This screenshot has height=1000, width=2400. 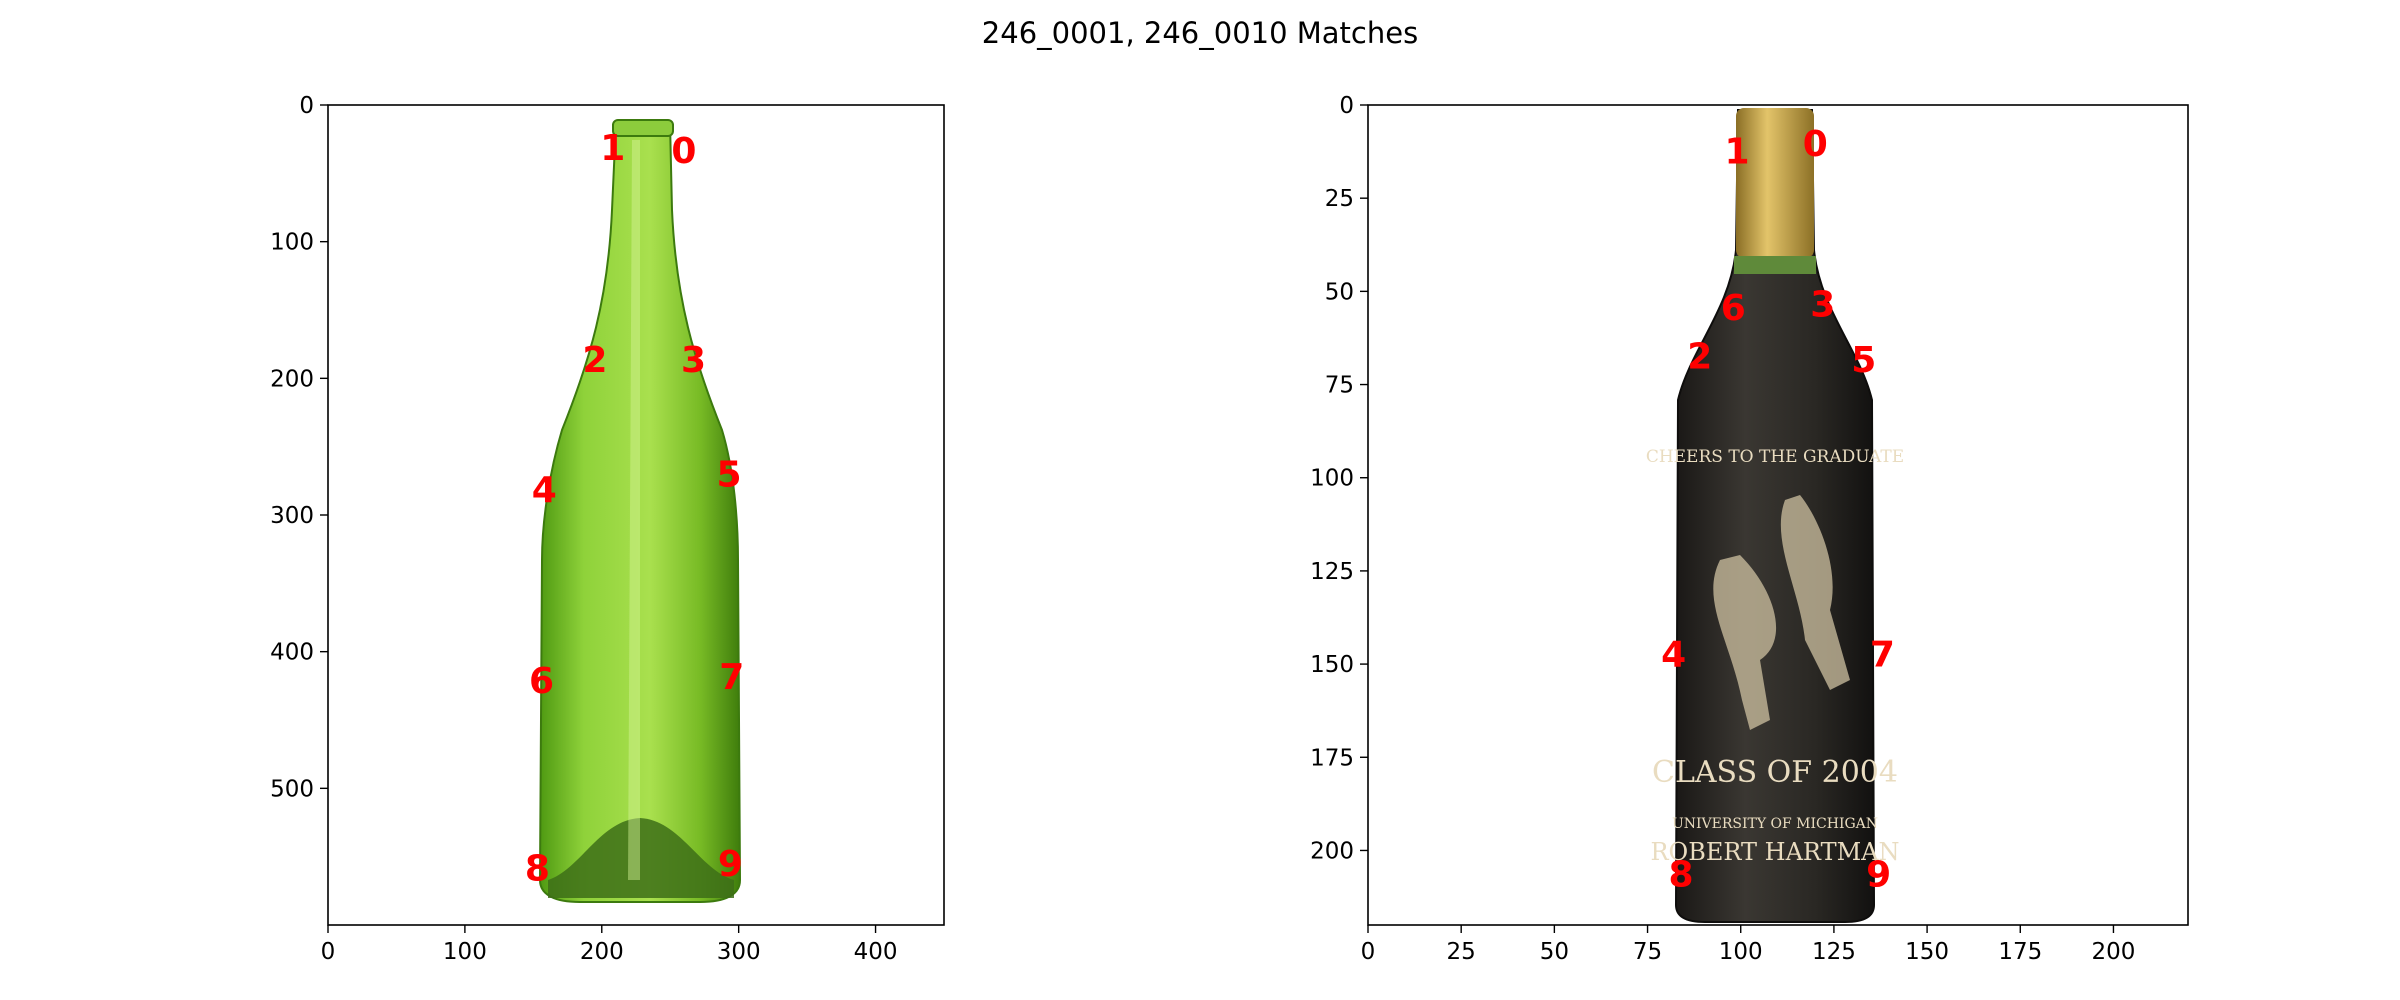 I want to click on right-y-ticks: 0 25 50 75 100 125 150 175 200, so click(x=1339, y=478).